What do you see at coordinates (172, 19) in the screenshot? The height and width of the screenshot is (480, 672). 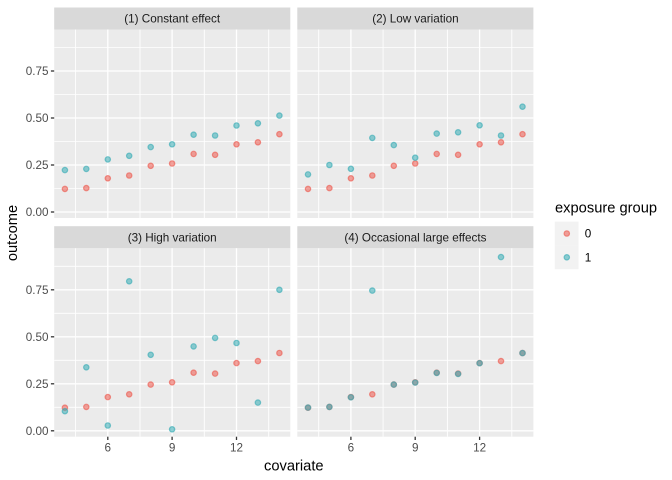 I see `svg-text: (1) Constant effect` at bounding box center [172, 19].